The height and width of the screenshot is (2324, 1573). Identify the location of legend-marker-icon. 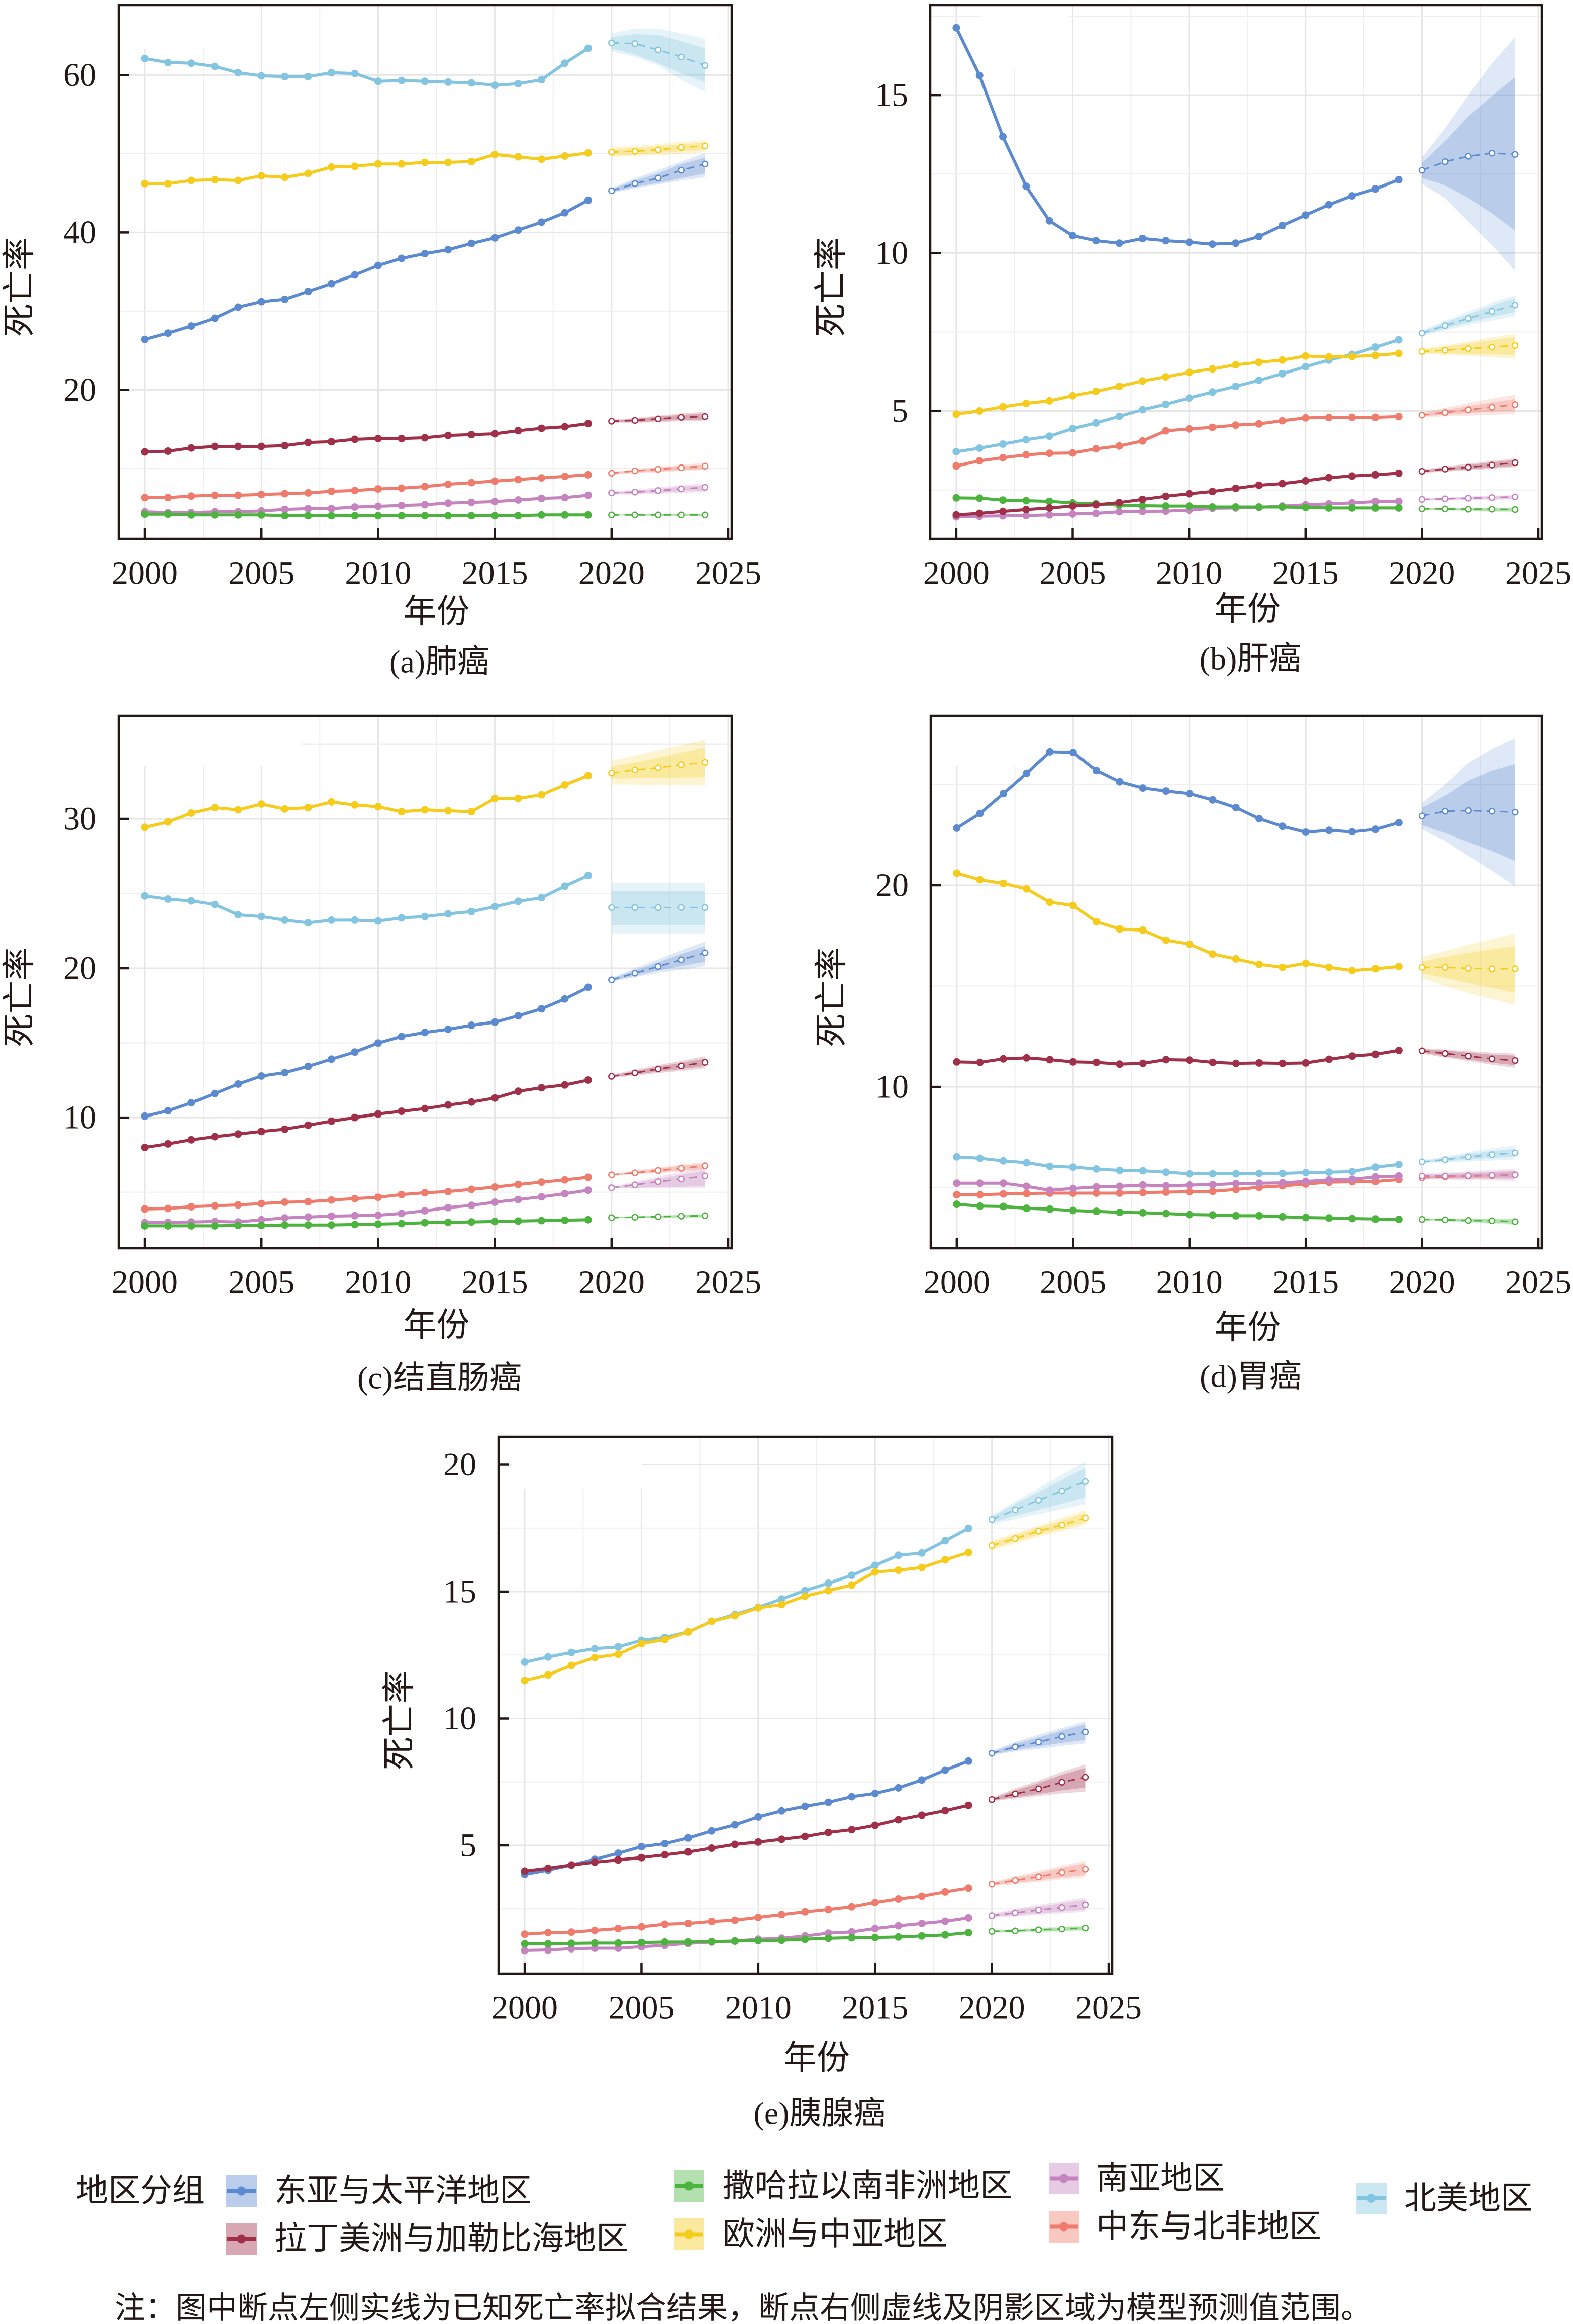
(242, 2239).